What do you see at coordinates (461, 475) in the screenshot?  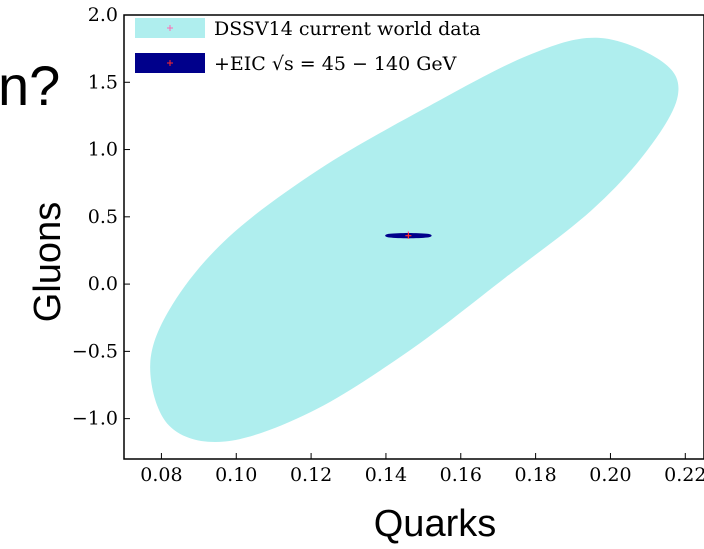 I see `x-tick-label: 0.16` at bounding box center [461, 475].